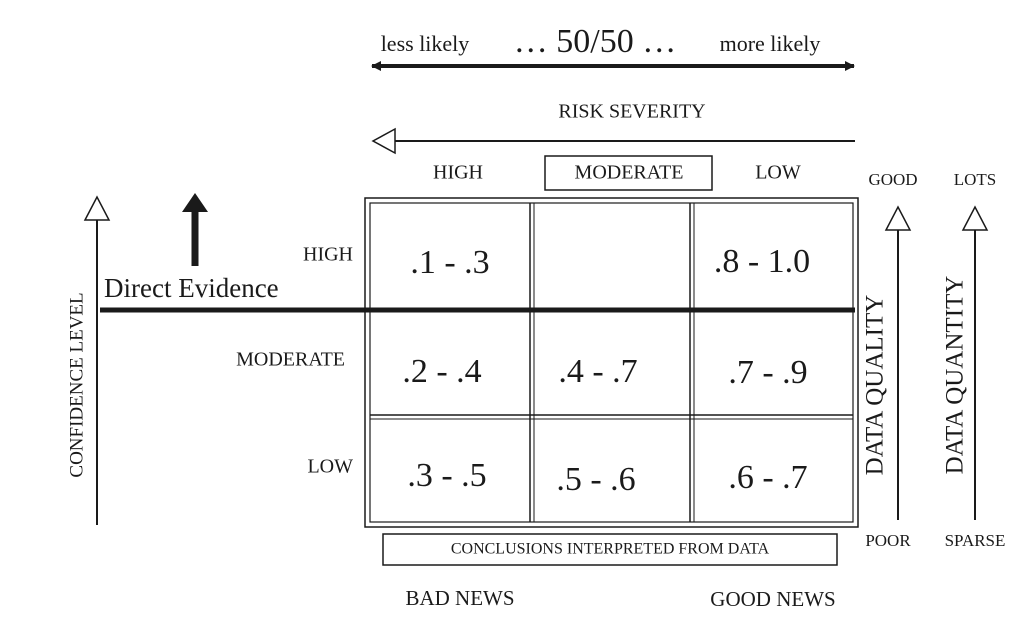 The width and height of the screenshot is (1020, 632). Describe the element at coordinates (875, 385) in the screenshot. I see `data-quality-title: DATA QUALITY` at that location.